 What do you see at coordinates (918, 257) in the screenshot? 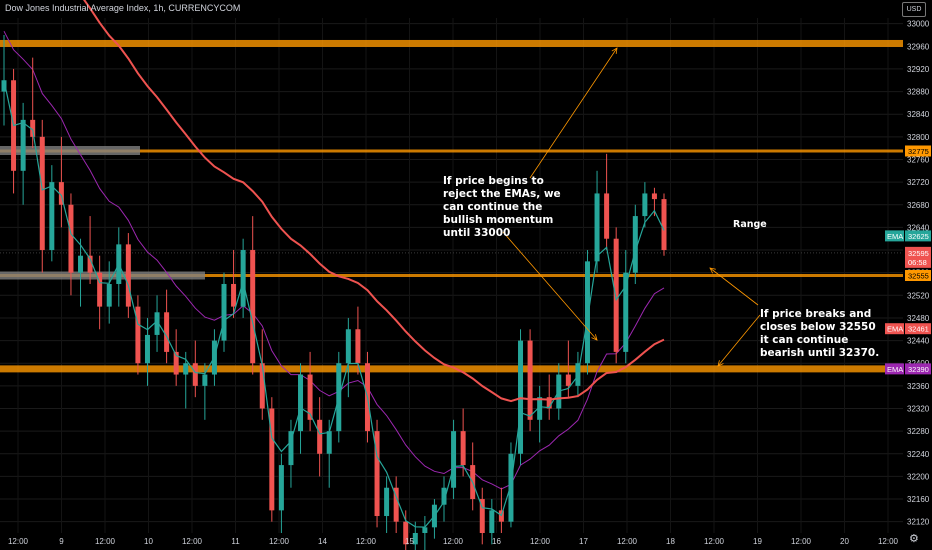
I see `last-price-tag-bg` at bounding box center [918, 257].